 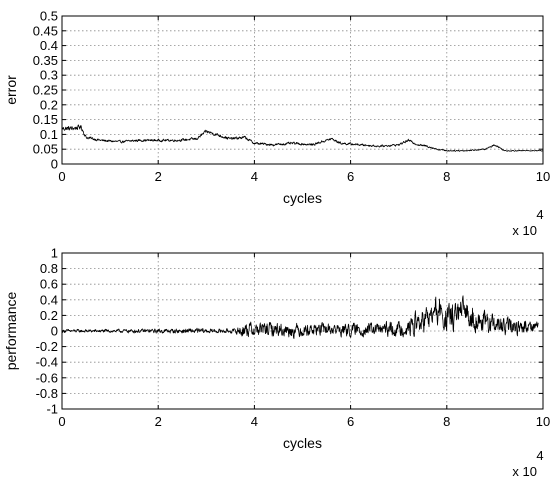 What do you see at coordinates (54, 253) in the screenshot?
I see `y-tick-label: 1` at bounding box center [54, 253].